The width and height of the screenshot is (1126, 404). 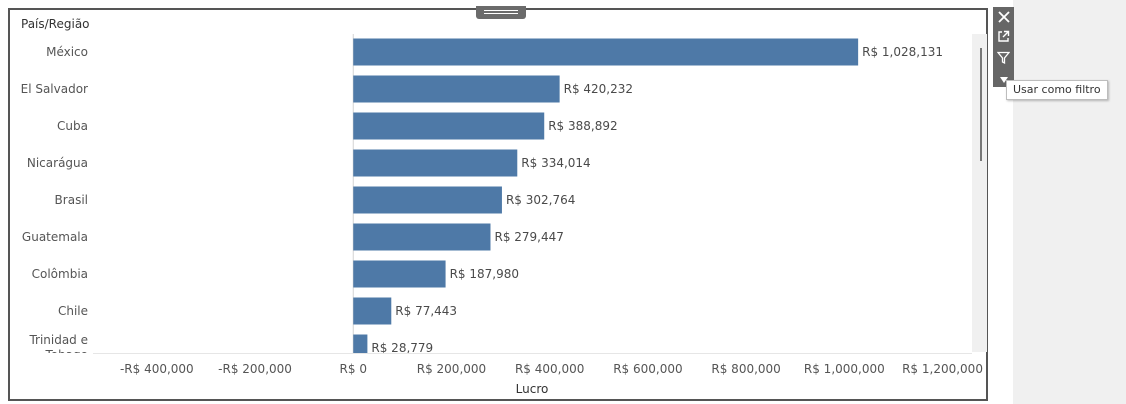 I want to click on x-tick-label: R$ 0, so click(x=353, y=369).